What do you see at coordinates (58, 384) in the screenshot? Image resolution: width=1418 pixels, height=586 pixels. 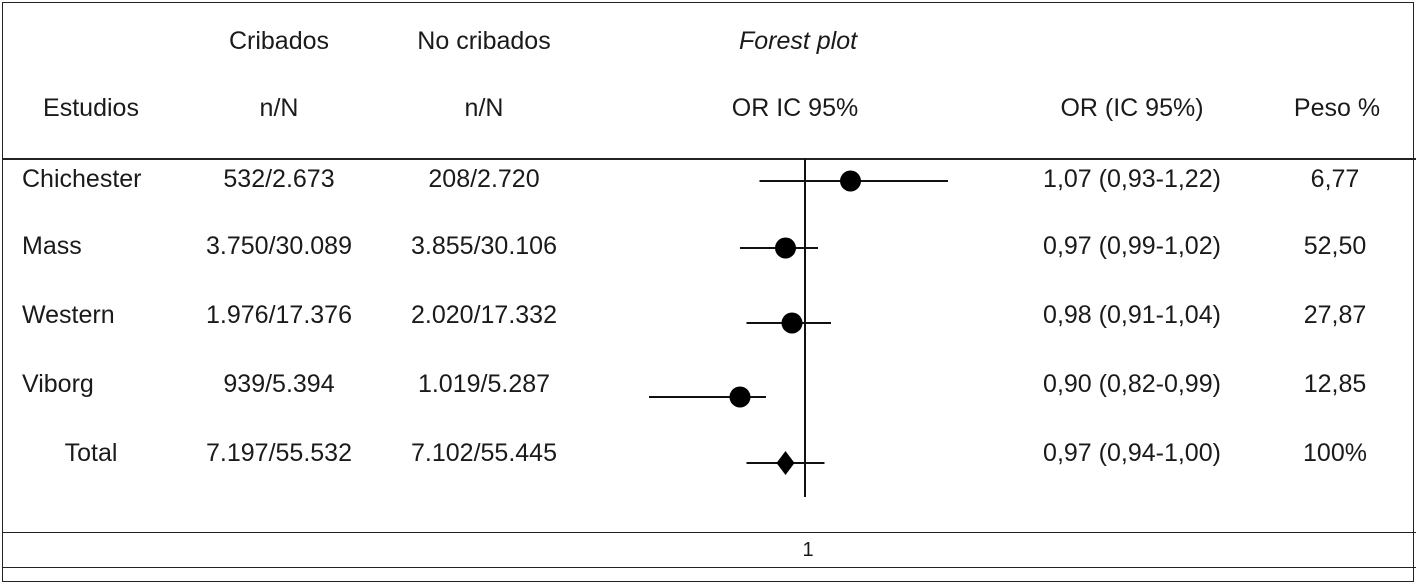 I see `study-name: Viborg` at bounding box center [58, 384].